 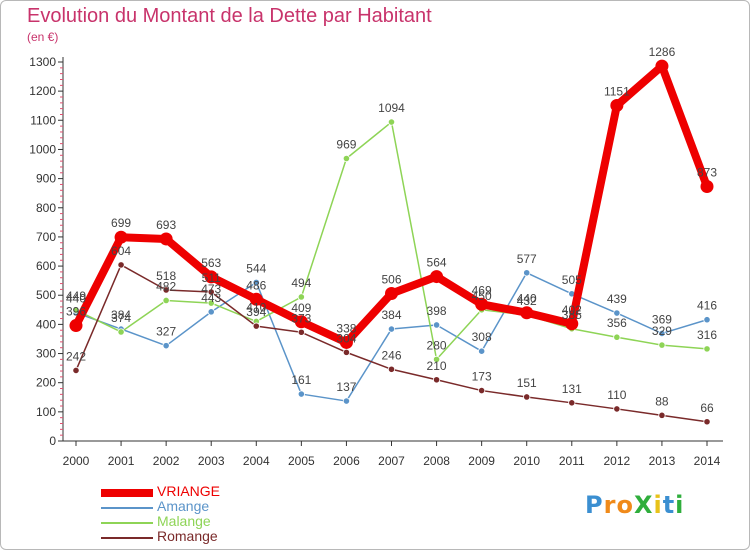 What do you see at coordinates (46, 266) in the screenshot?
I see `y-tick-label: 600` at bounding box center [46, 266].